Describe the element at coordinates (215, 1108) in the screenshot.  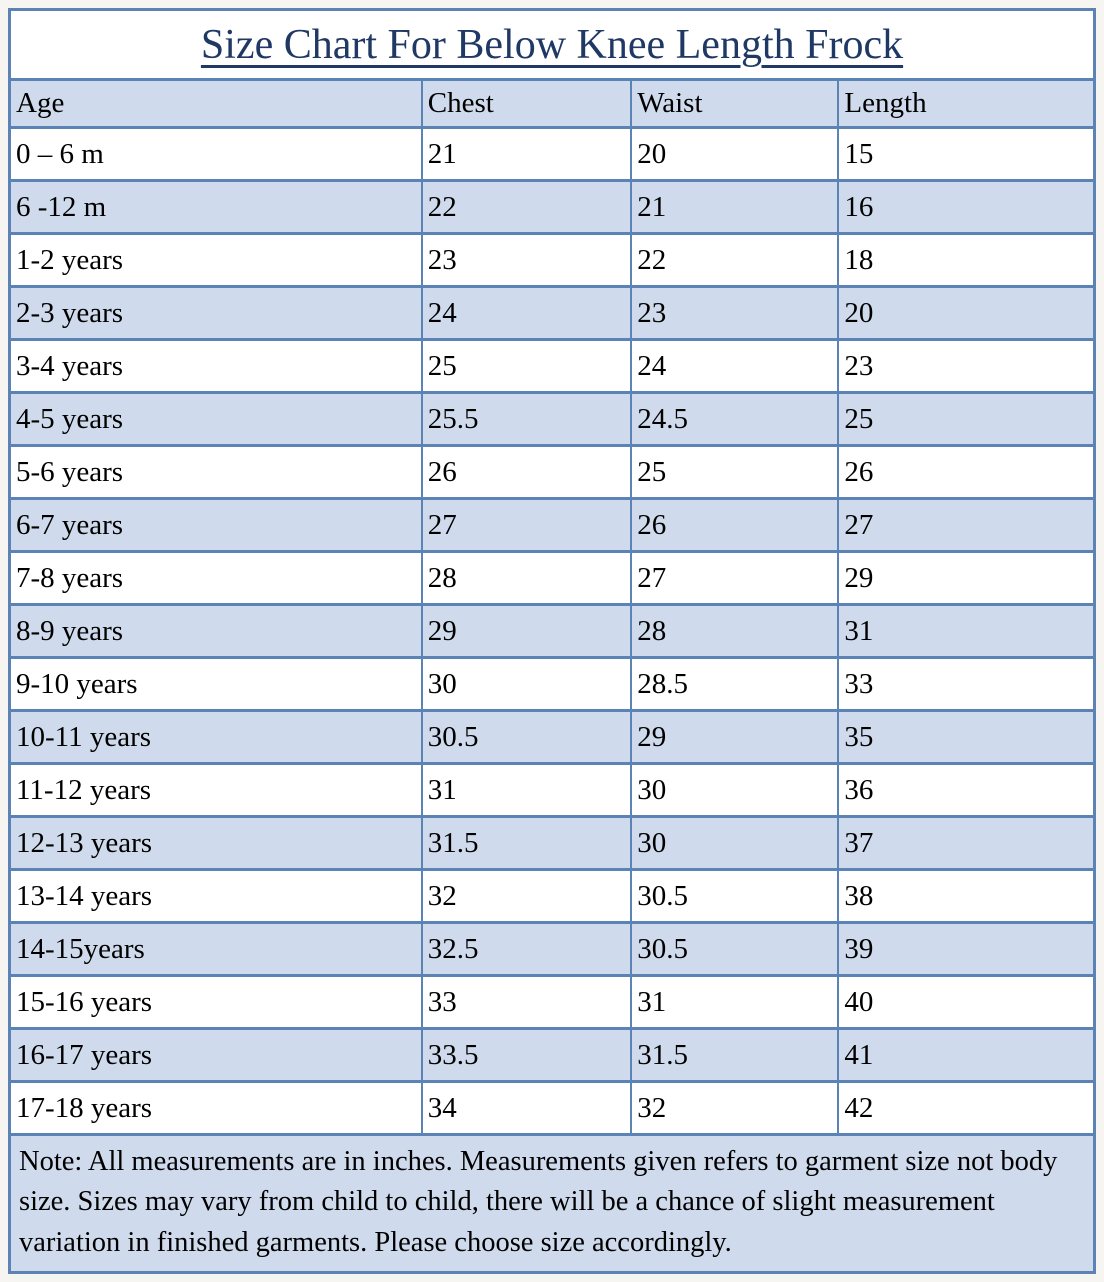
I see `age-cell: 17-18 years` at that location.